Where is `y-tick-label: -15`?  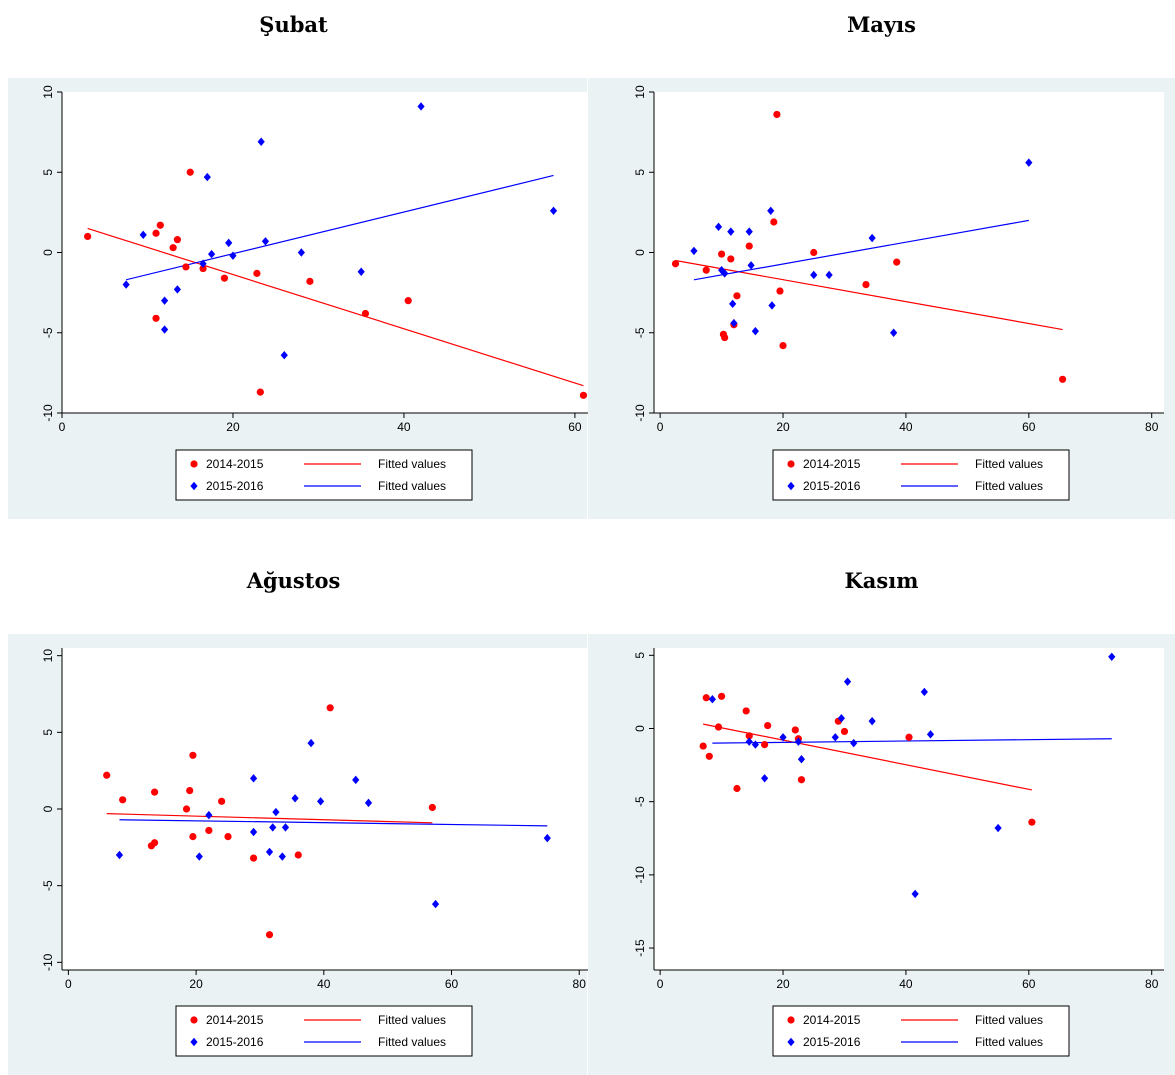
y-tick-label: -15 is located at coordinates (640, 948).